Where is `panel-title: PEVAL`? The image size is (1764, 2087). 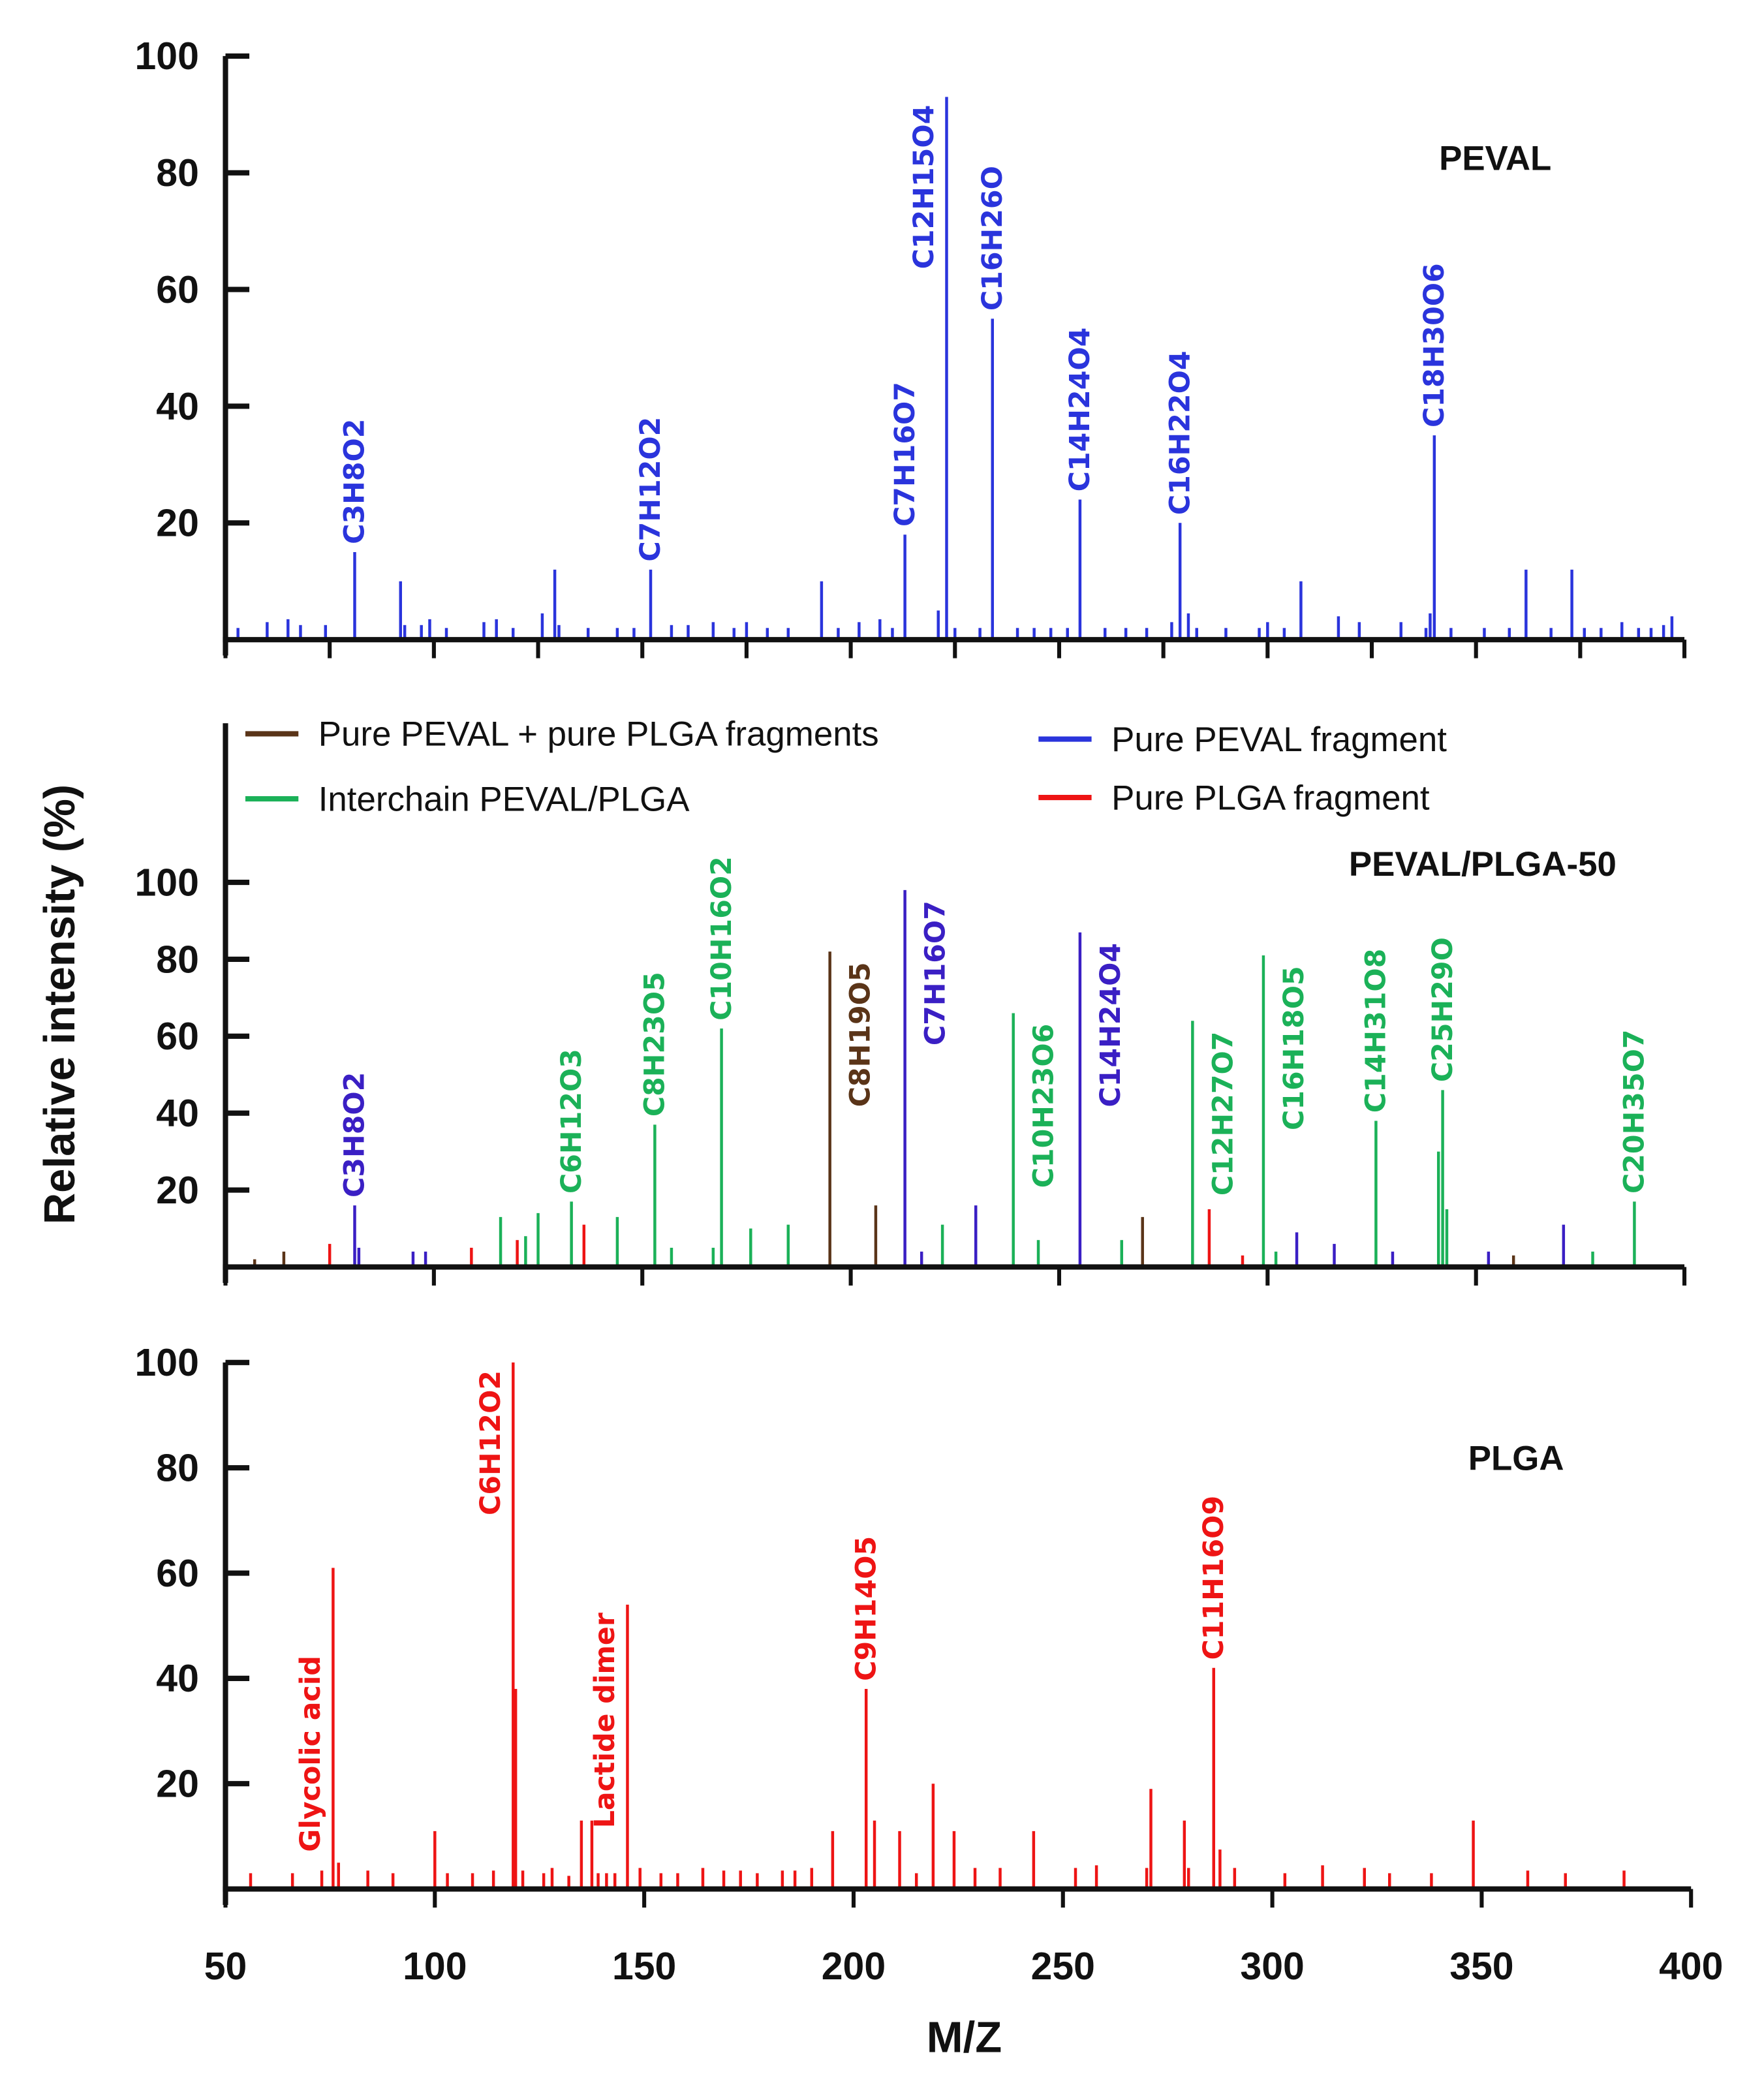
panel-title: PEVAL is located at coordinates (1495, 159).